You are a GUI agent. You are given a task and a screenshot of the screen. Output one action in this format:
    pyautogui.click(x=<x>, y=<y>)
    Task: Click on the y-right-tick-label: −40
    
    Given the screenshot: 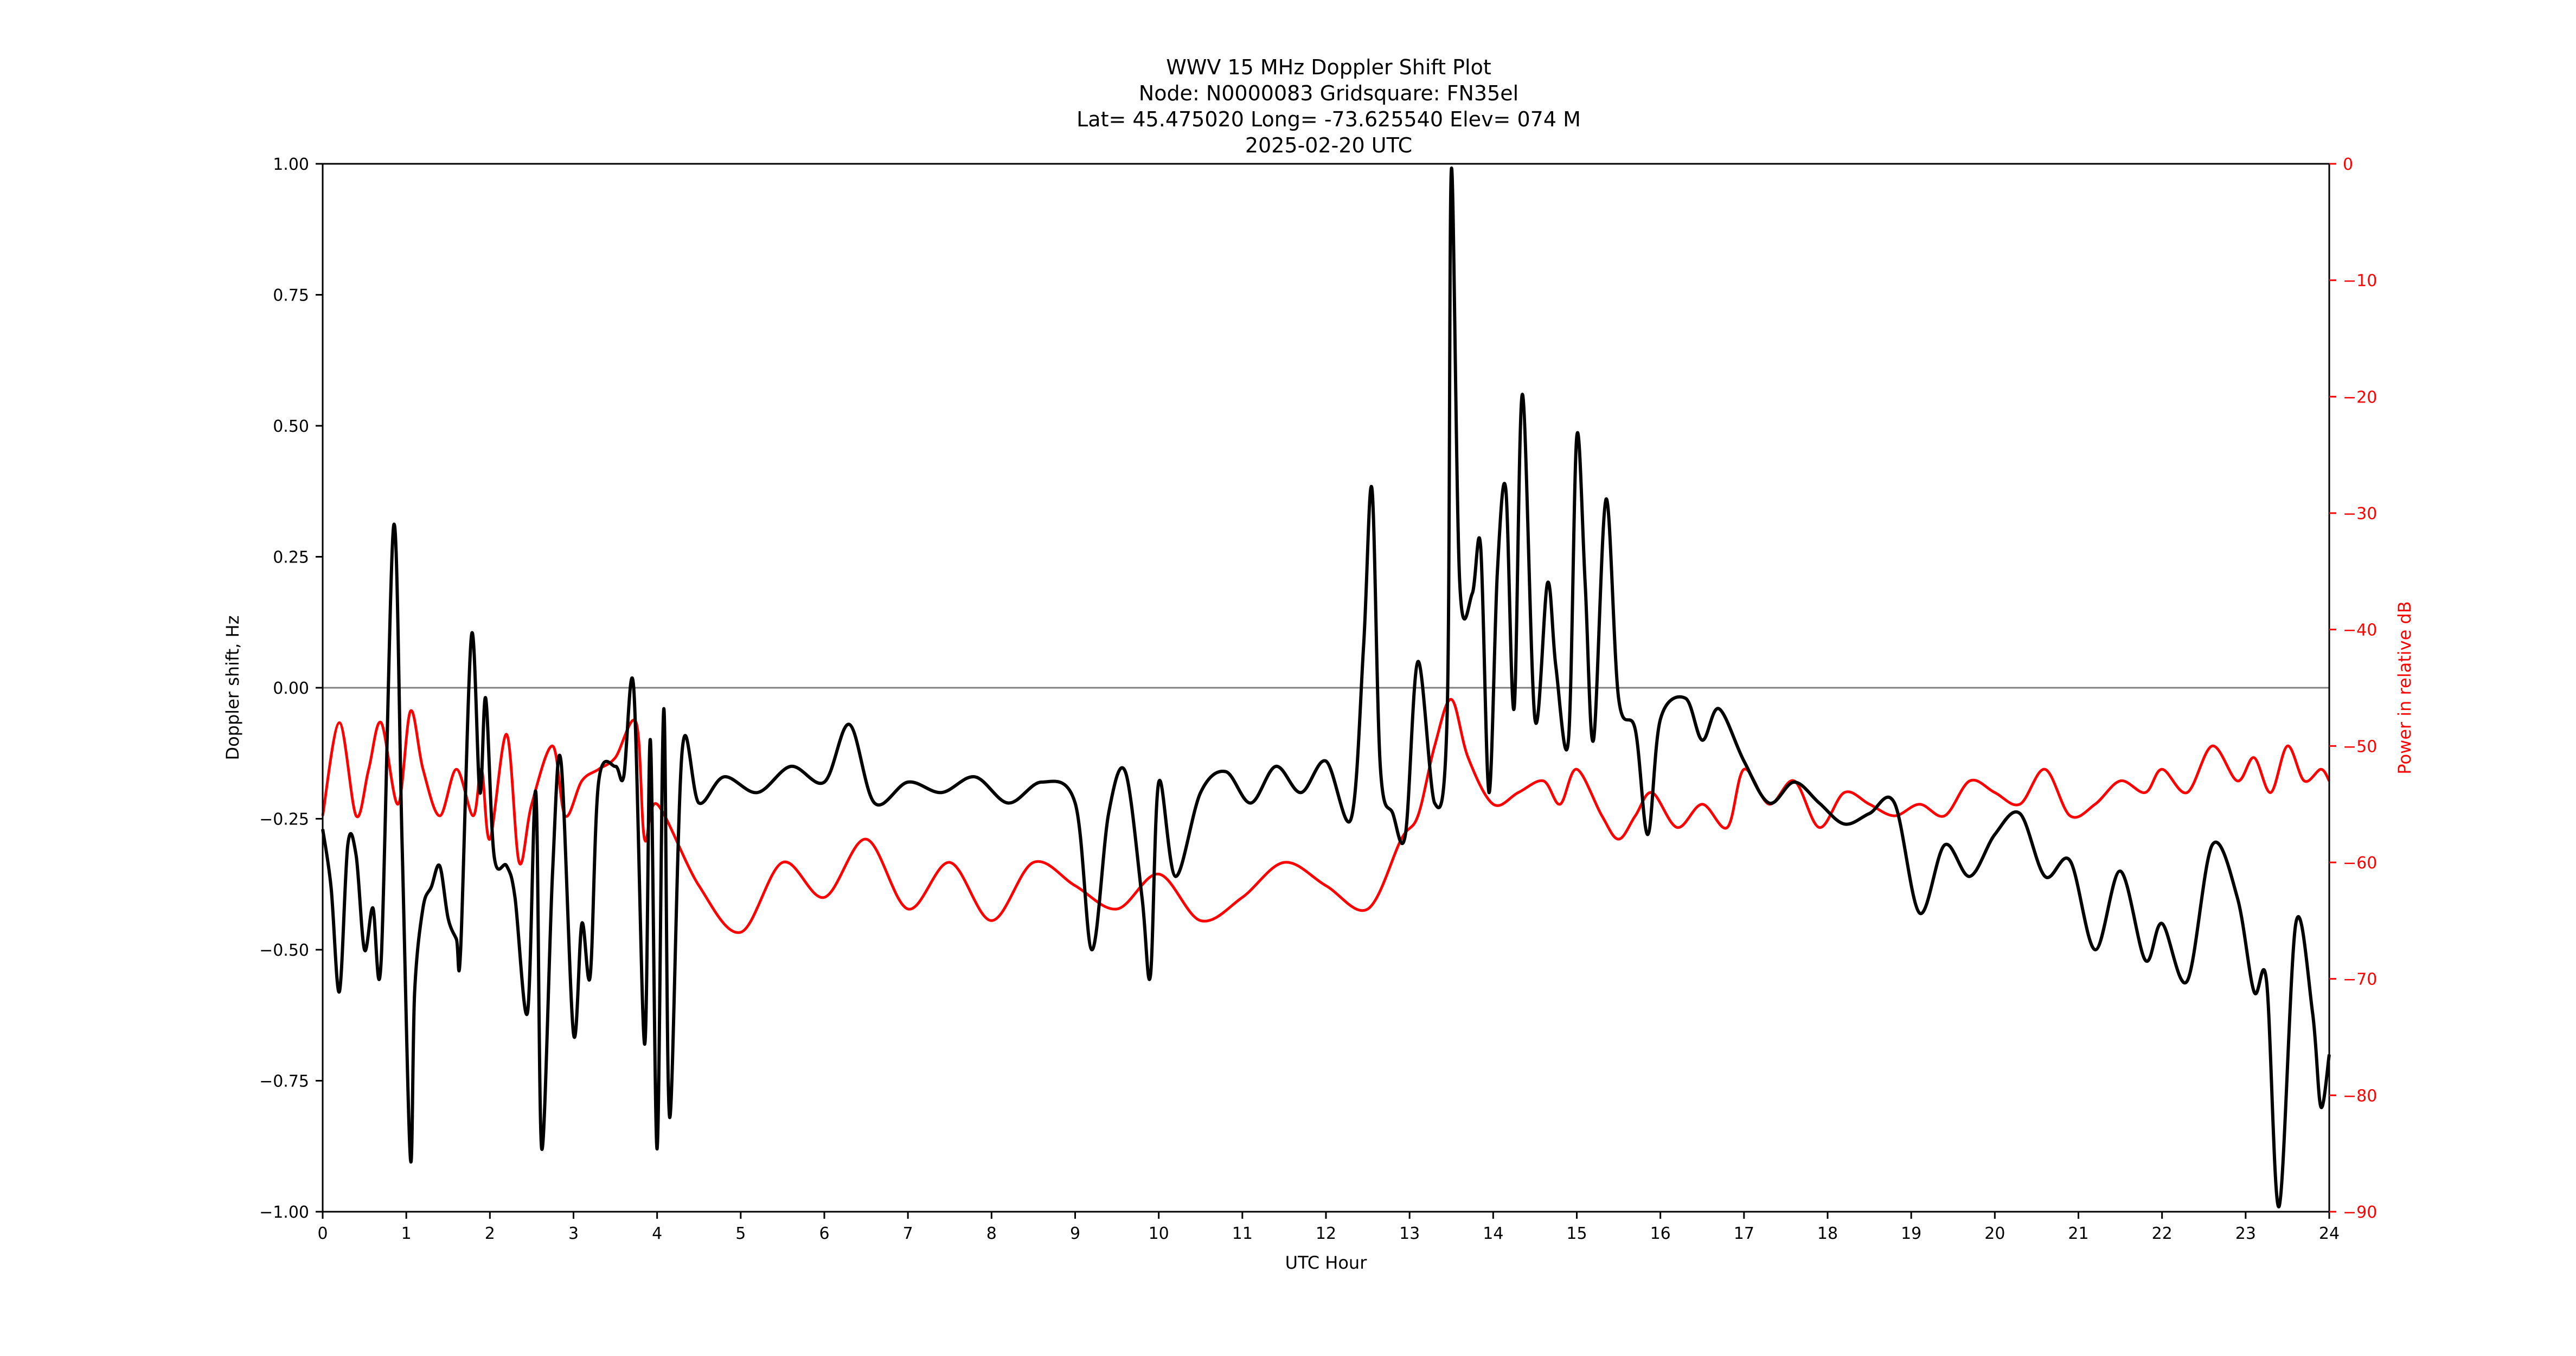 What is the action you would take?
    pyautogui.click(x=2360, y=630)
    